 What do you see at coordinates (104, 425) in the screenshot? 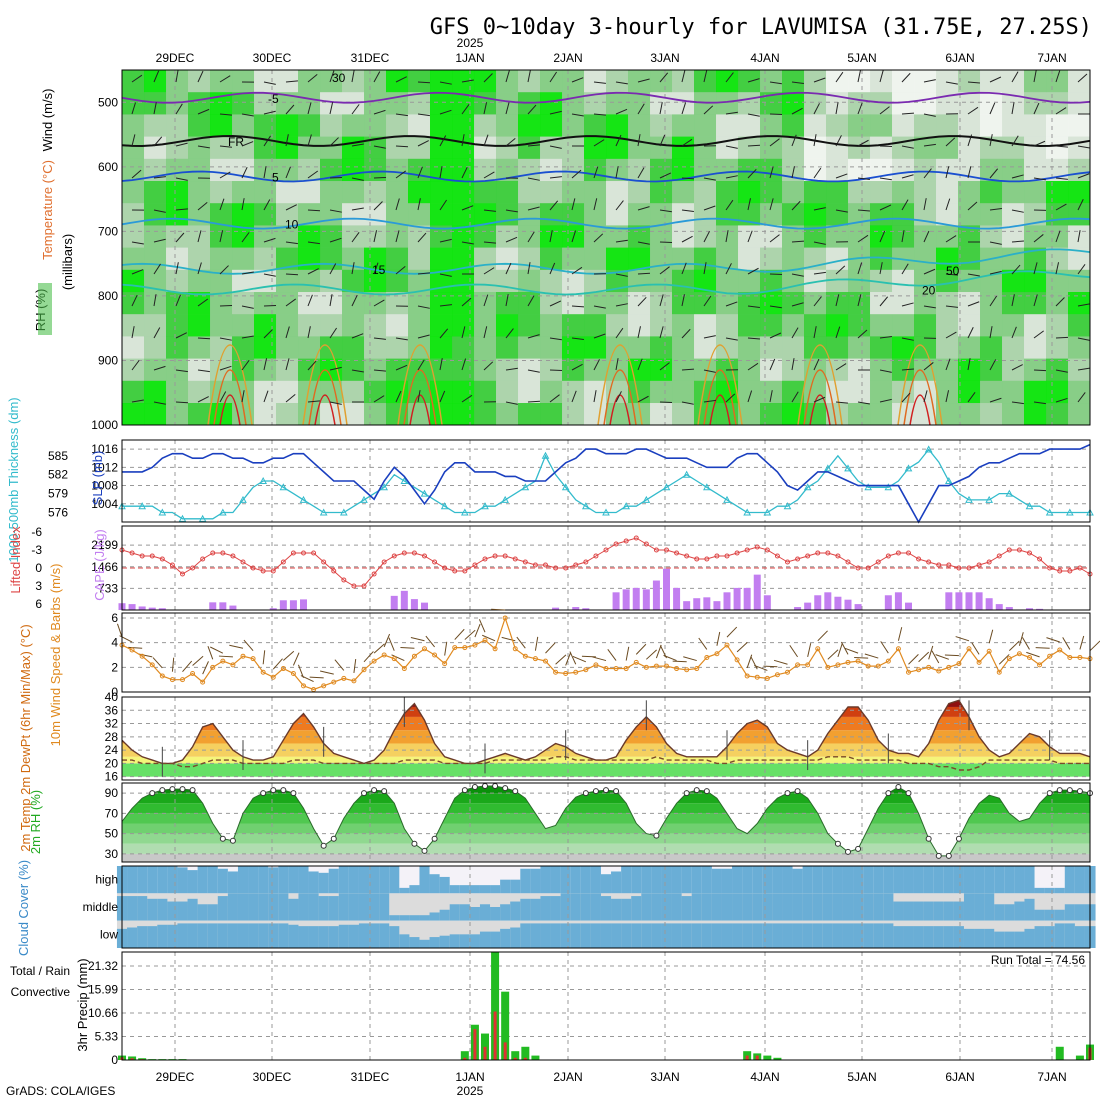
I see `pressure-tick-1000: 1000` at bounding box center [104, 425].